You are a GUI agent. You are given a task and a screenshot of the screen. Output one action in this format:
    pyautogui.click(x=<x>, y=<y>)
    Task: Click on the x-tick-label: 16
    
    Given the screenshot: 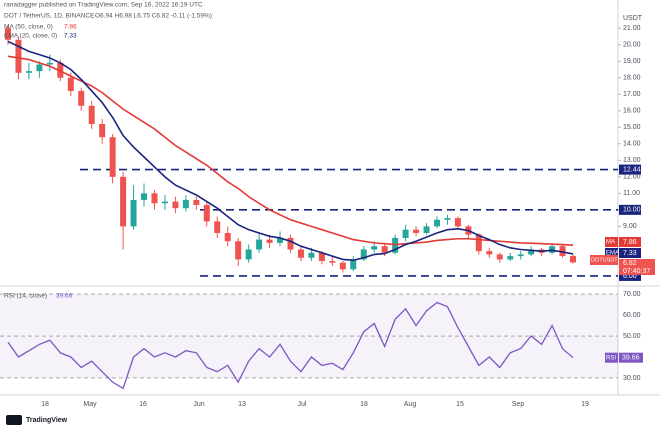 What is the action you would take?
    pyautogui.click(x=143, y=404)
    